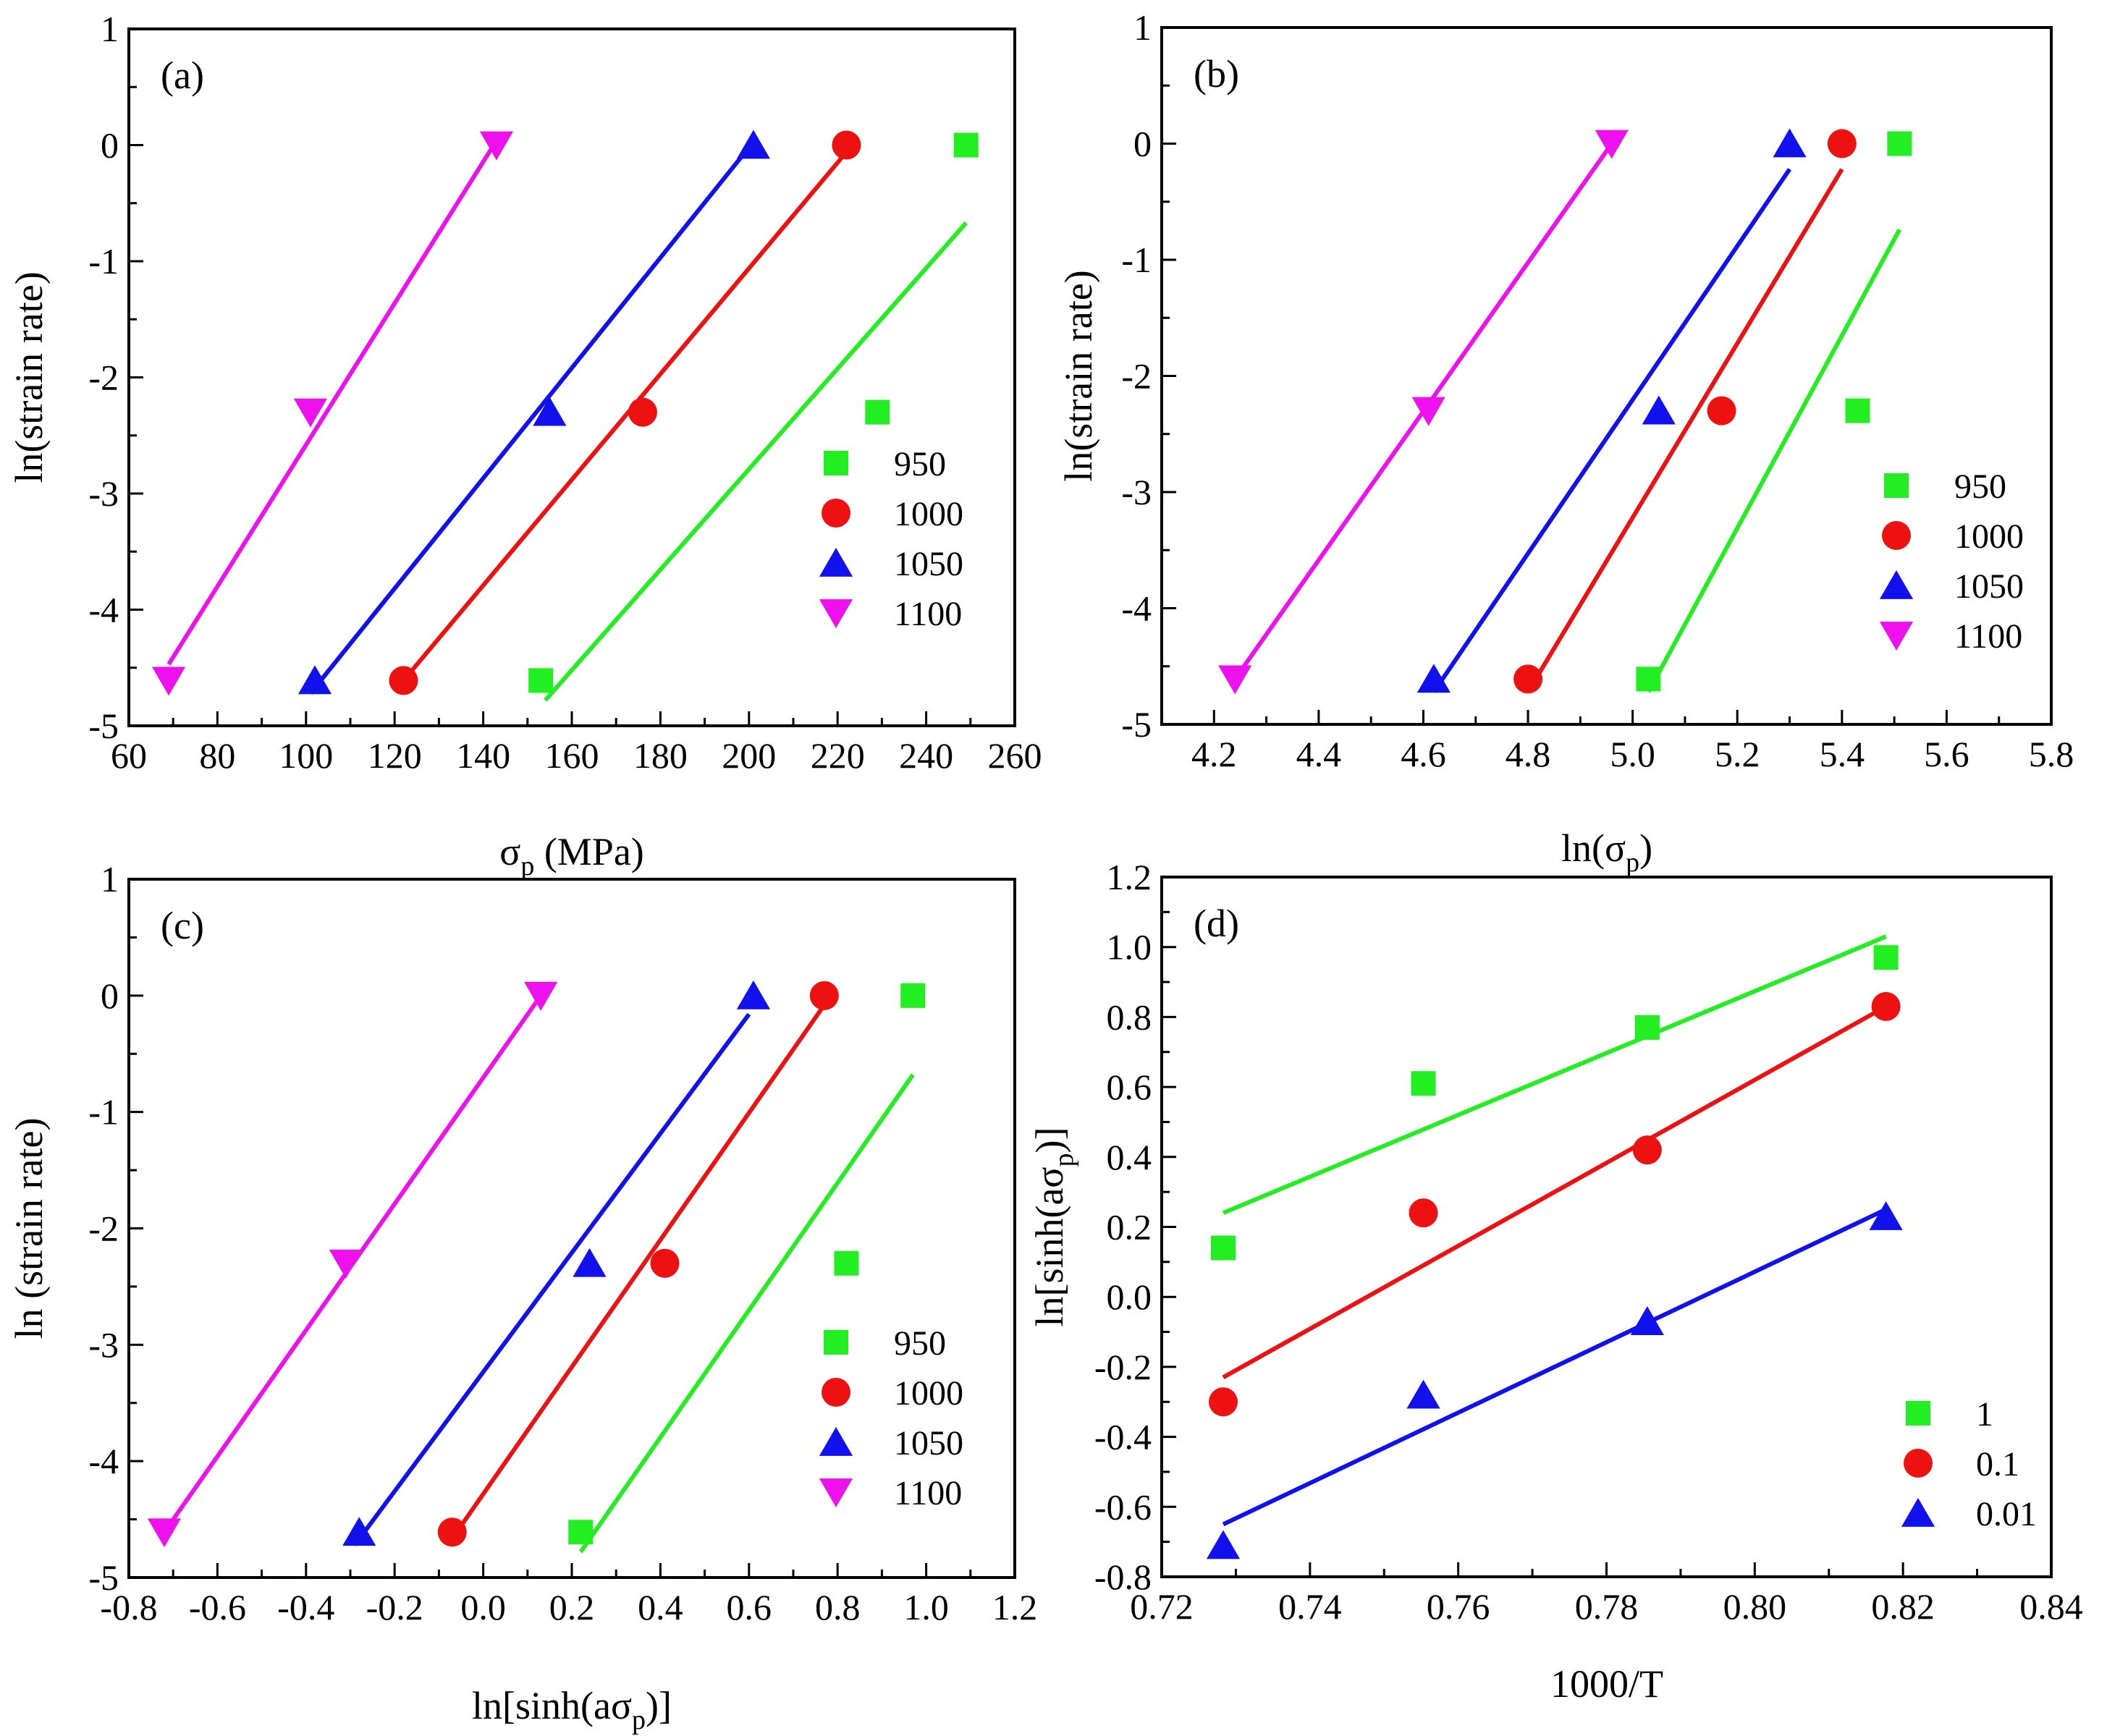 The width and height of the screenshot is (2107, 1736). What do you see at coordinates (1424, 754) in the screenshot?
I see `x-tick-label: 4.6` at bounding box center [1424, 754].